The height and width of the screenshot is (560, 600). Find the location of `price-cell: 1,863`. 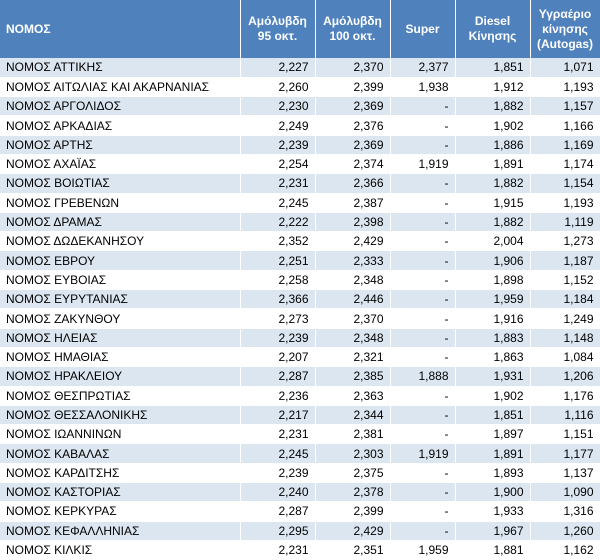

price-cell: 1,863 is located at coordinates (493, 357).